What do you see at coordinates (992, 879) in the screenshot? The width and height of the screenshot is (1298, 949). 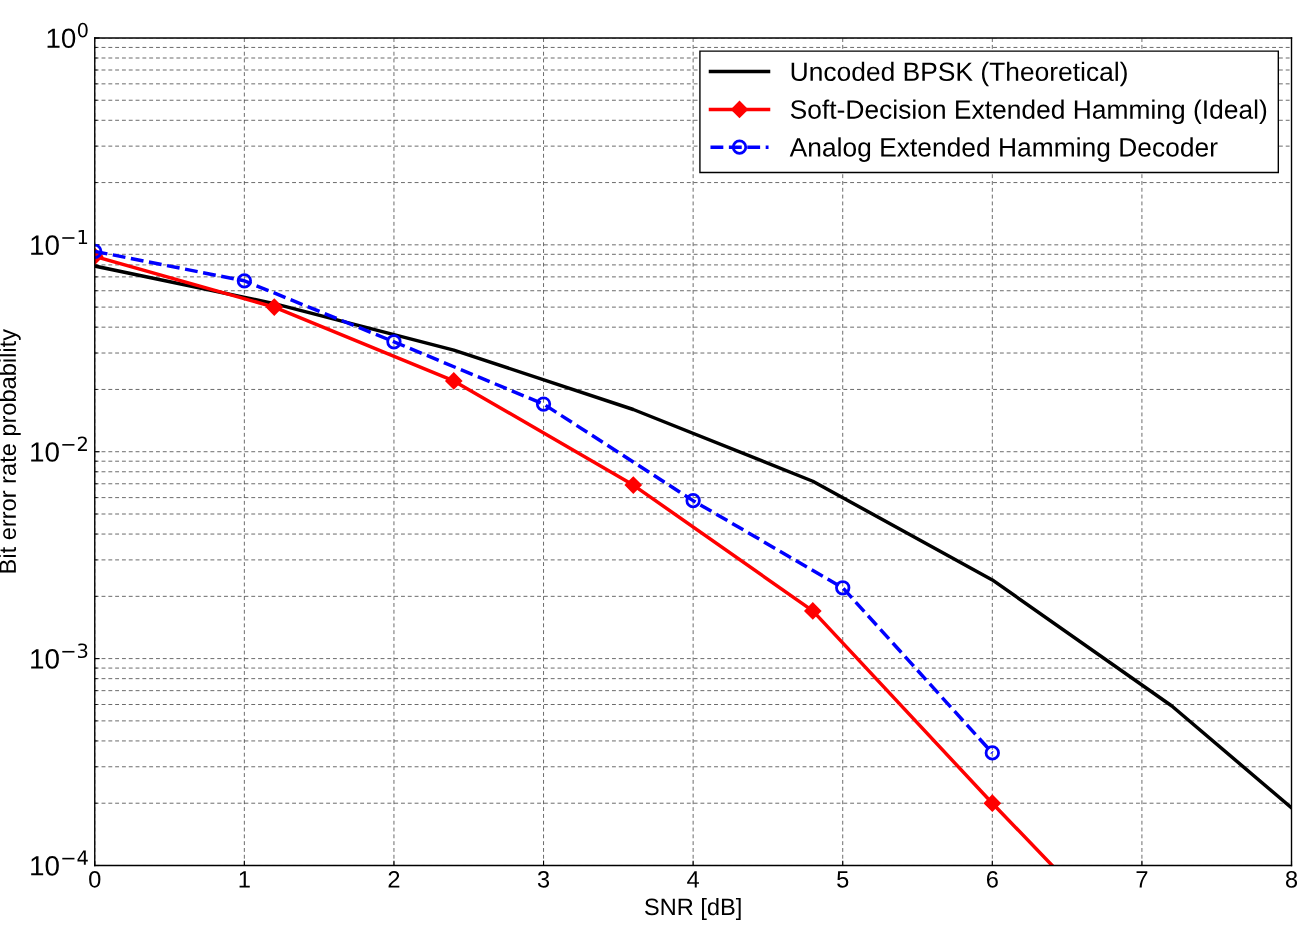 I see `x-tick-label: 6` at bounding box center [992, 879].